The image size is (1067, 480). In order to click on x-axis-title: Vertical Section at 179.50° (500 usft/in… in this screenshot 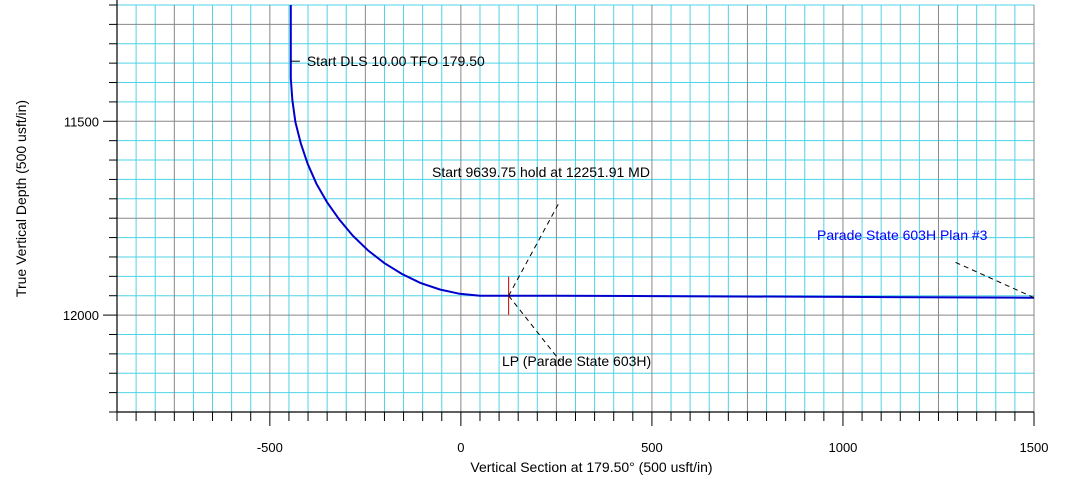, I will do `click(591, 467)`.